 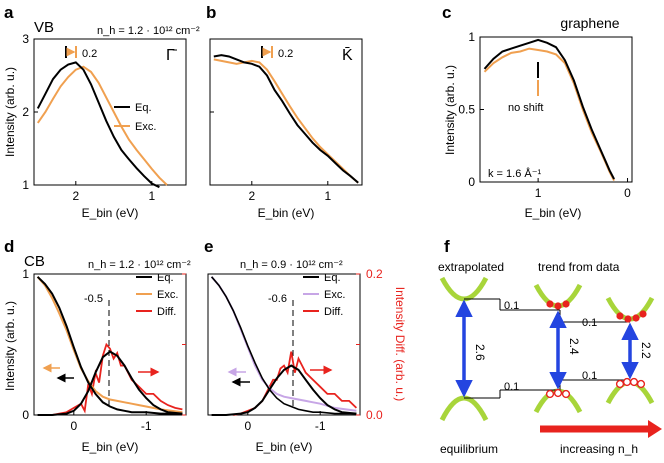 I want to click on x-tick-label: 2, so click(x=75, y=196).